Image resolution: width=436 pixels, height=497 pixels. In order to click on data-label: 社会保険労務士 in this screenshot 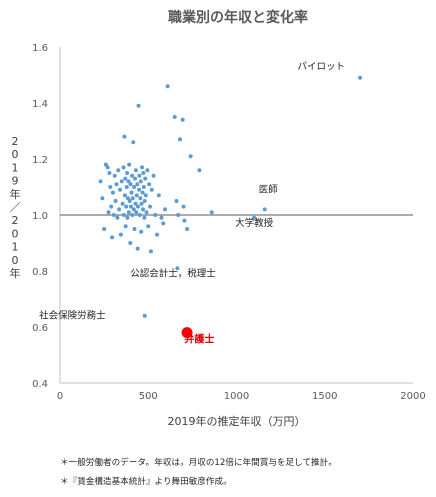, I will do `click(72, 316)`.